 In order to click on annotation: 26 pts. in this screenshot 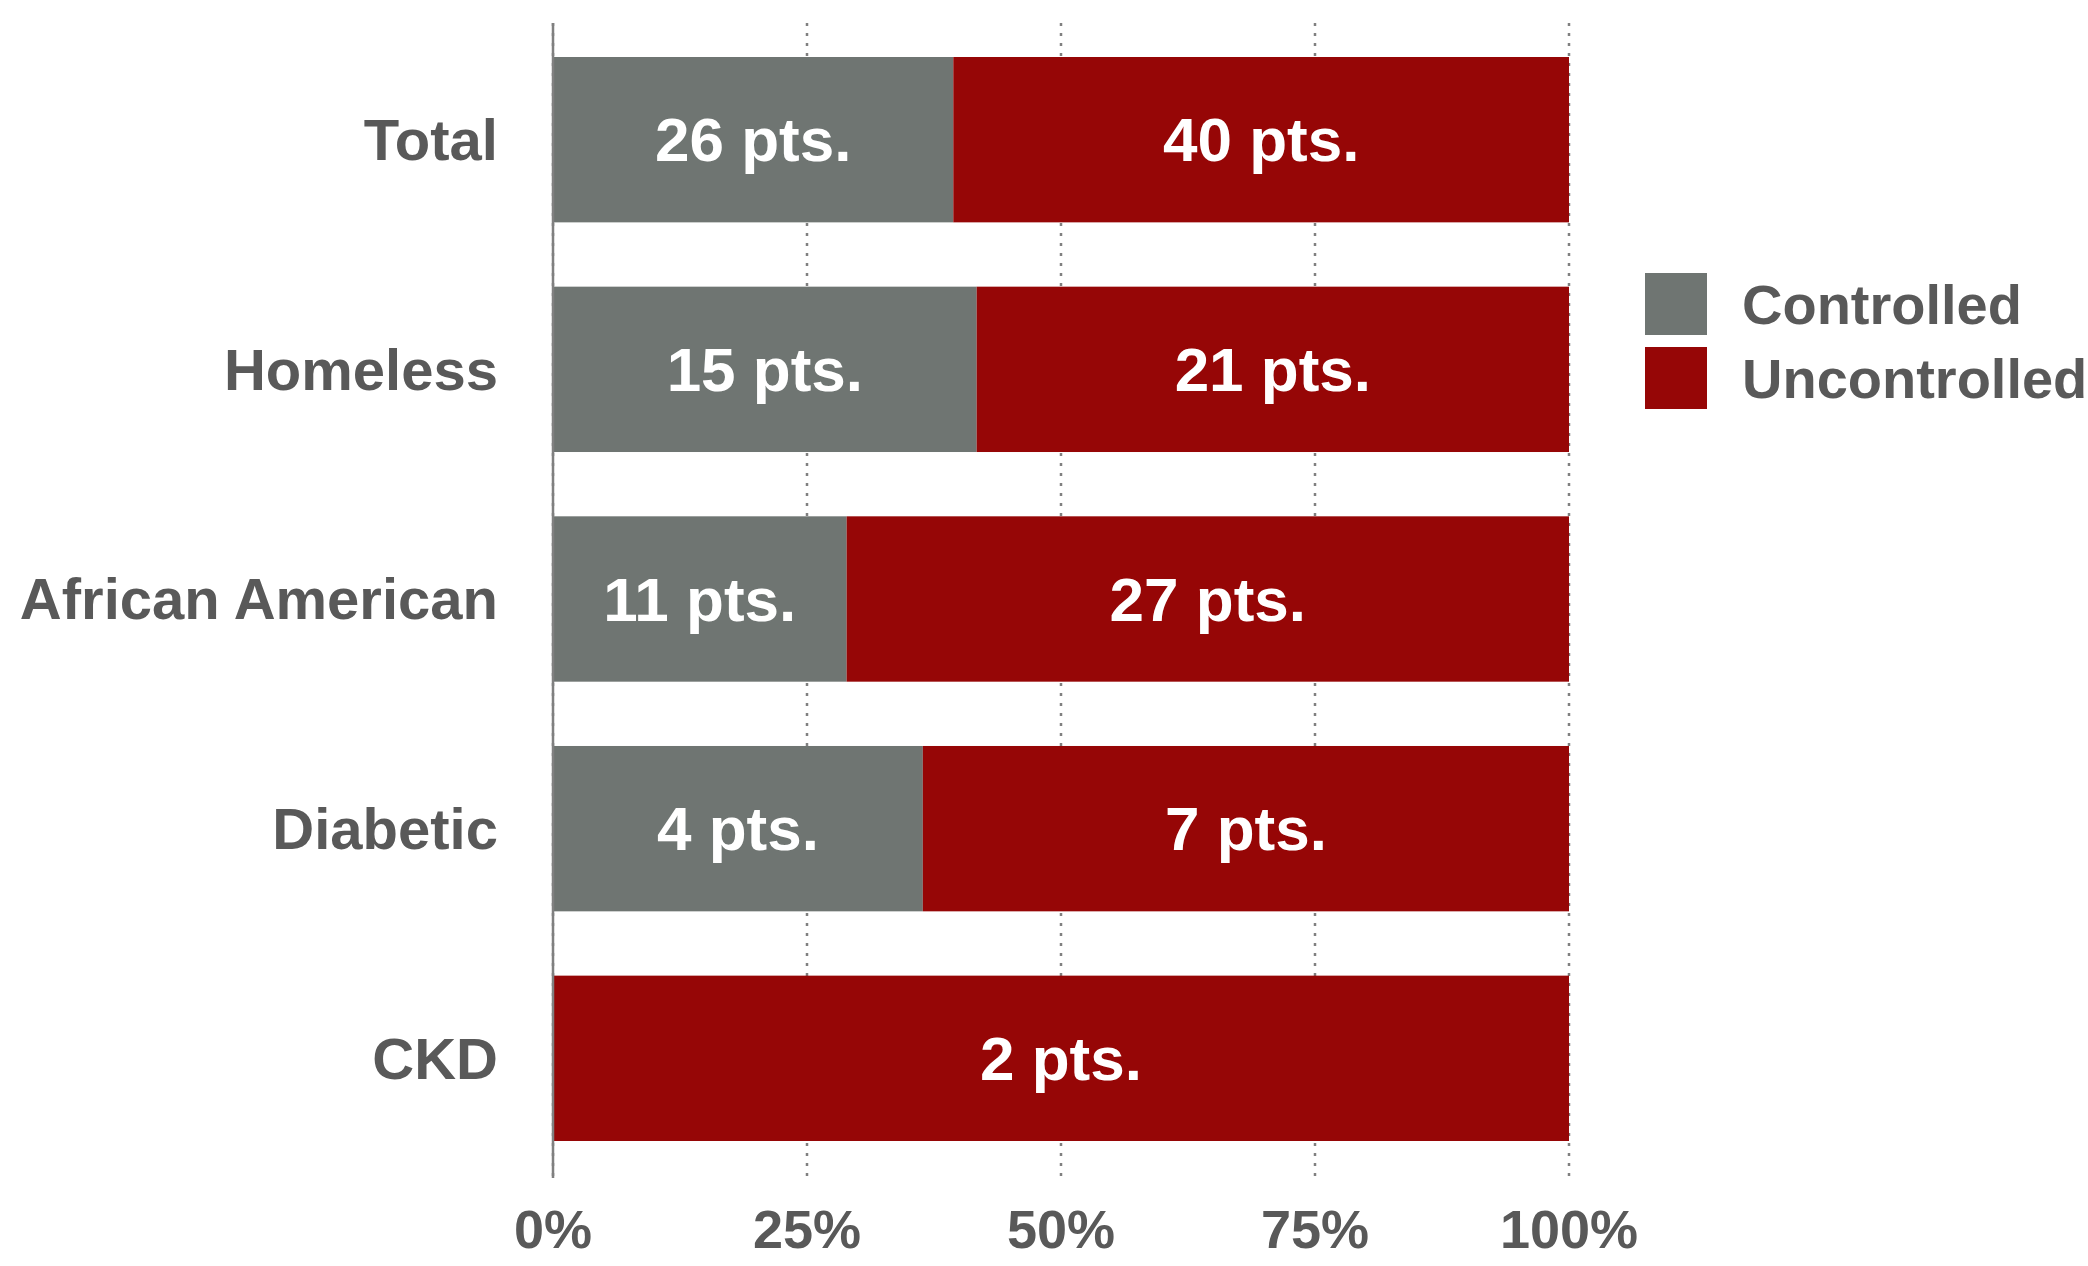, I will do `click(753, 140)`.